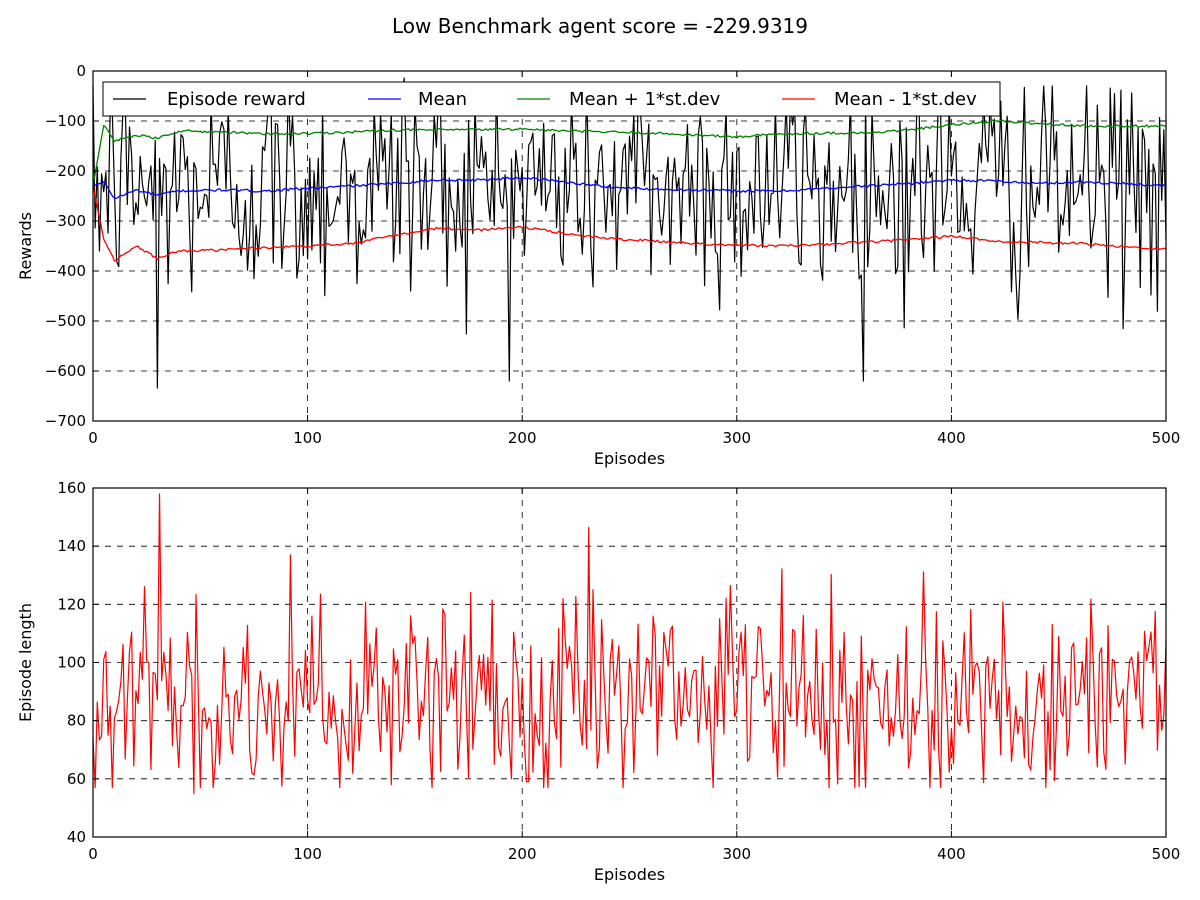 Image resolution: width=1200 pixels, height=900 pixels. What do you see at coordinates (65, 121) in the screenshot?
I see `rewards-y-tick-label: −100` at bounding box center [65, 121].